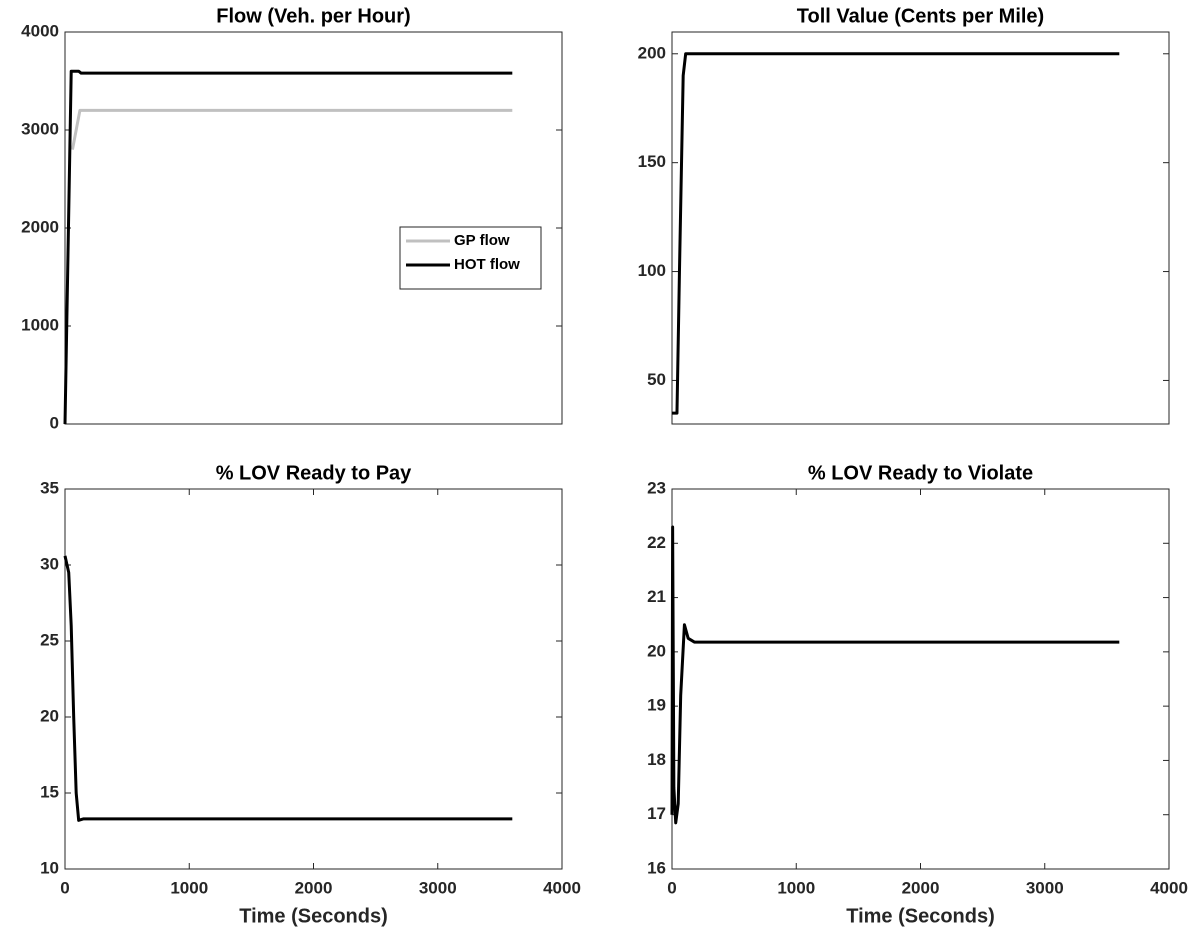 This screenshot has height=936, width=1200. What do you see at coordinates (656, 596) in the screenshot?
I see `y-tick-label: 21` at bounding box center [656, 596].